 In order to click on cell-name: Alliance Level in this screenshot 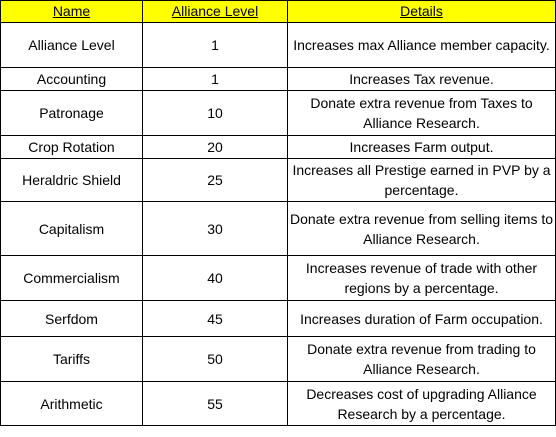, I will do `click(71, 45)`.